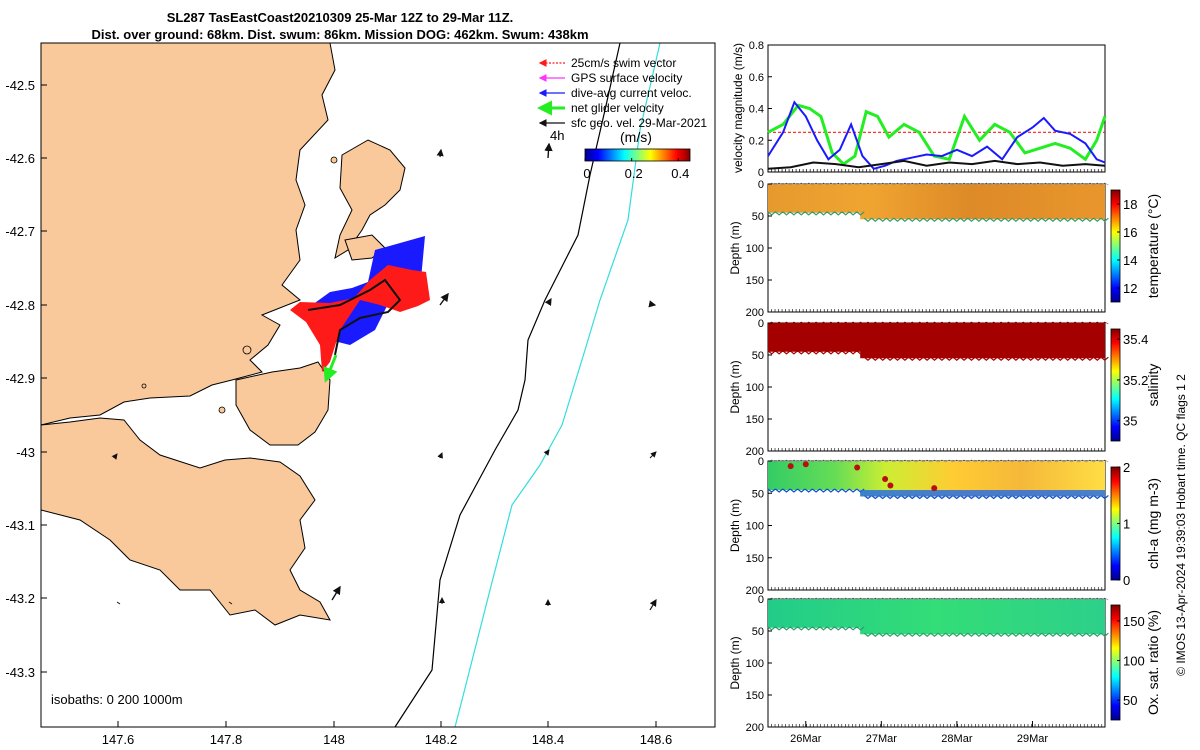 The image size is (1200, 750). I want to click on map-y-tick-label: -42.5, so click(20, 85).